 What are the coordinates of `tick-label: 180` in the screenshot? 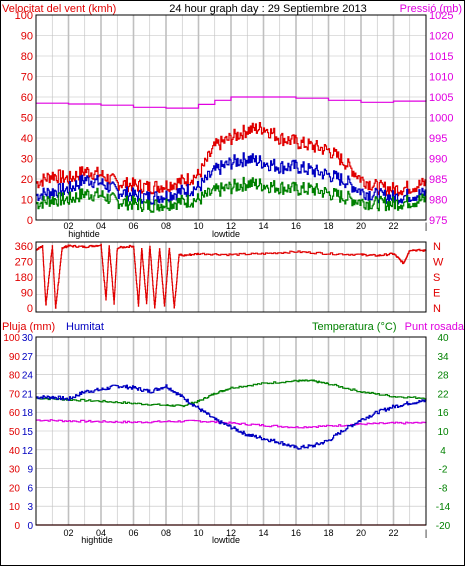 It's located at (24, 278).